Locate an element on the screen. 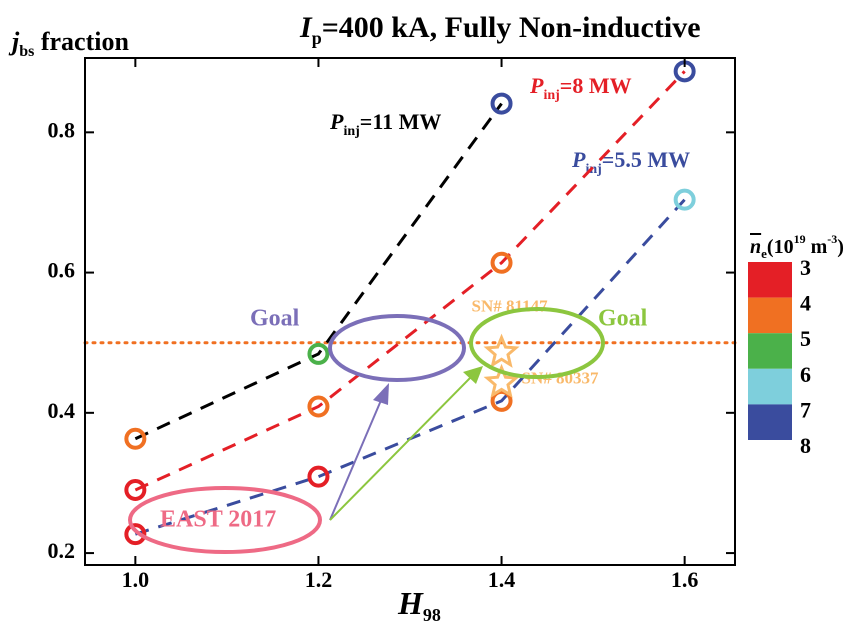 The height and width of the screenshot is (641, 865). y-tick-label: 0.2 is located at coordinates (62, 550).